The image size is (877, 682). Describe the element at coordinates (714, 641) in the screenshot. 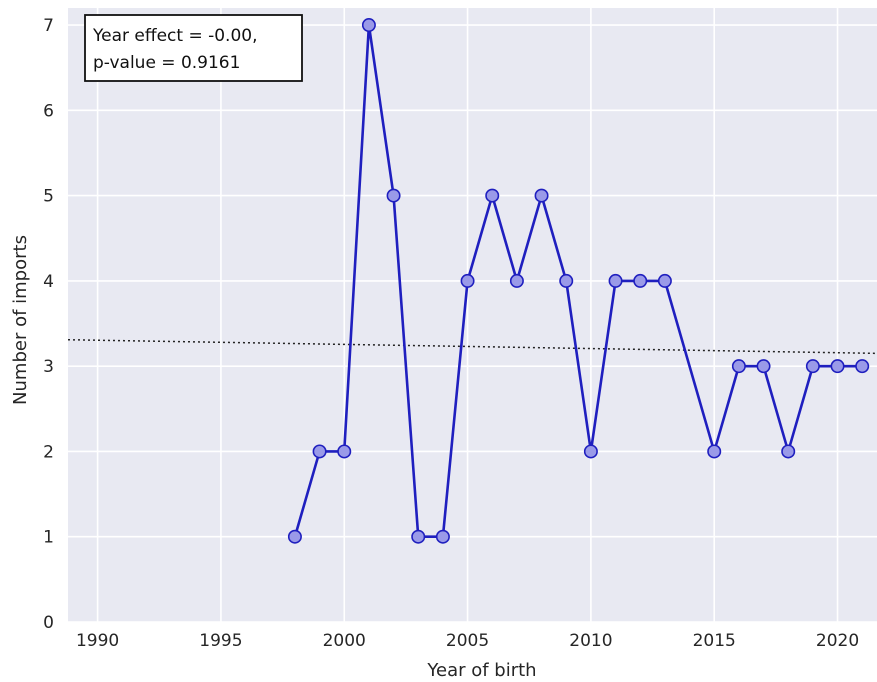

I see `x-tick-label: 2015` at that location.